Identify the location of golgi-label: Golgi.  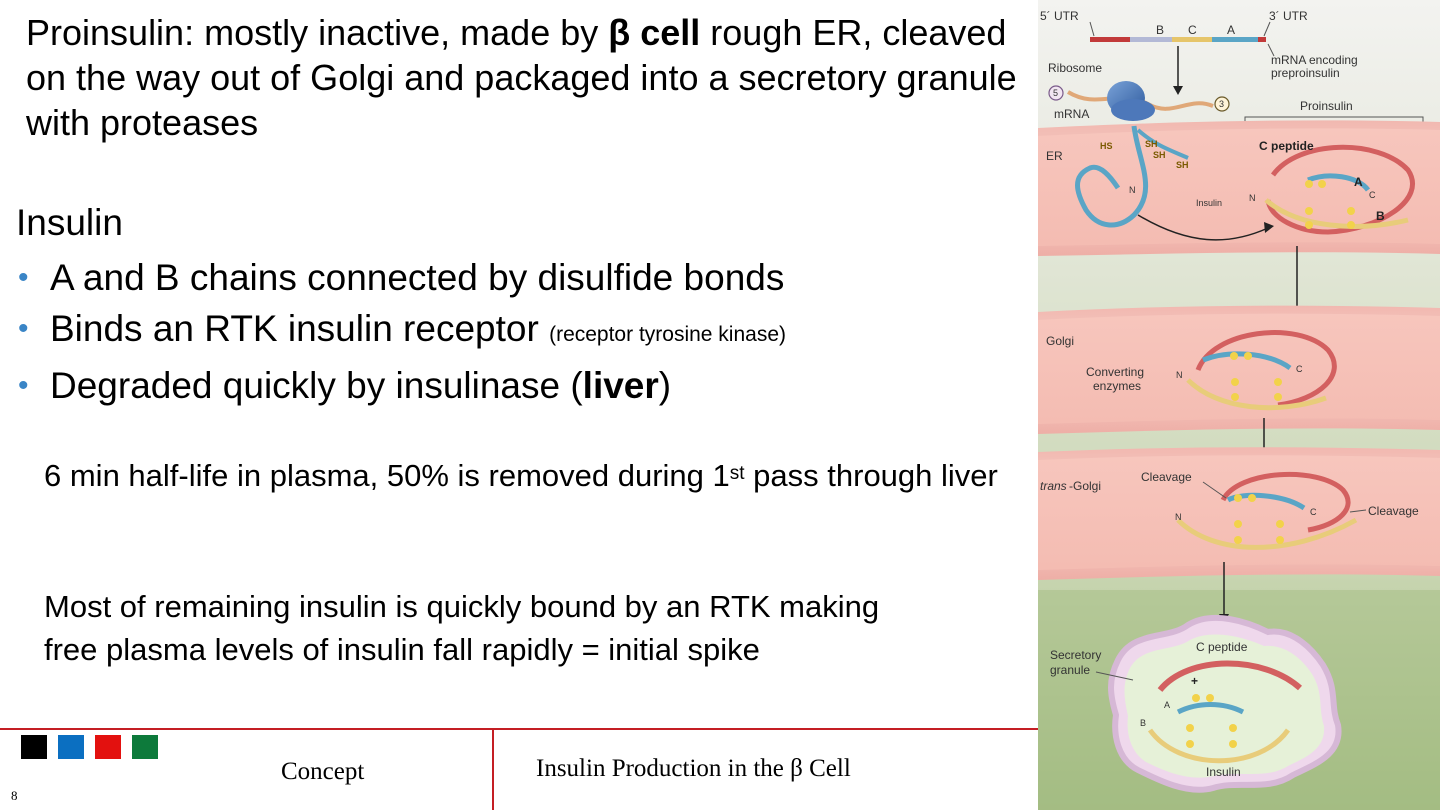
(1060, 341).